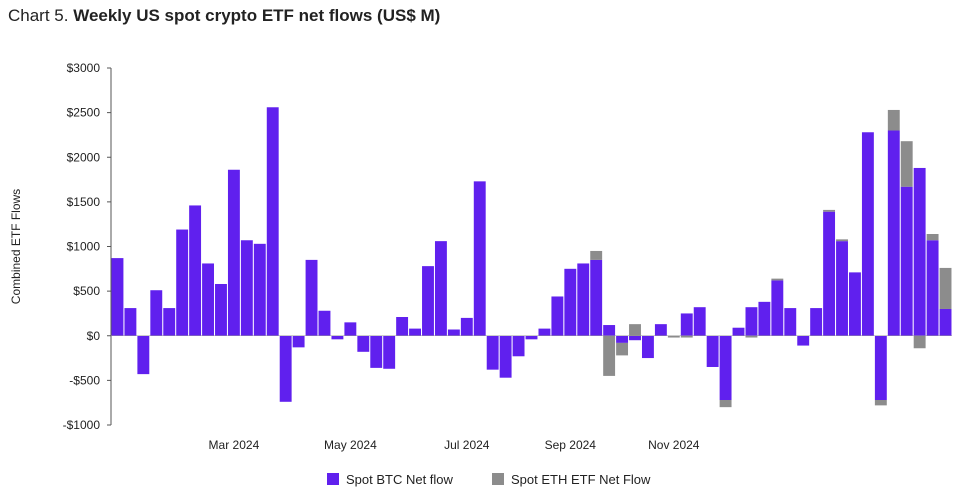  Describe the element at coordinates (86, 291) in the screenshot. I see `y-tick-label: $500` at that location.